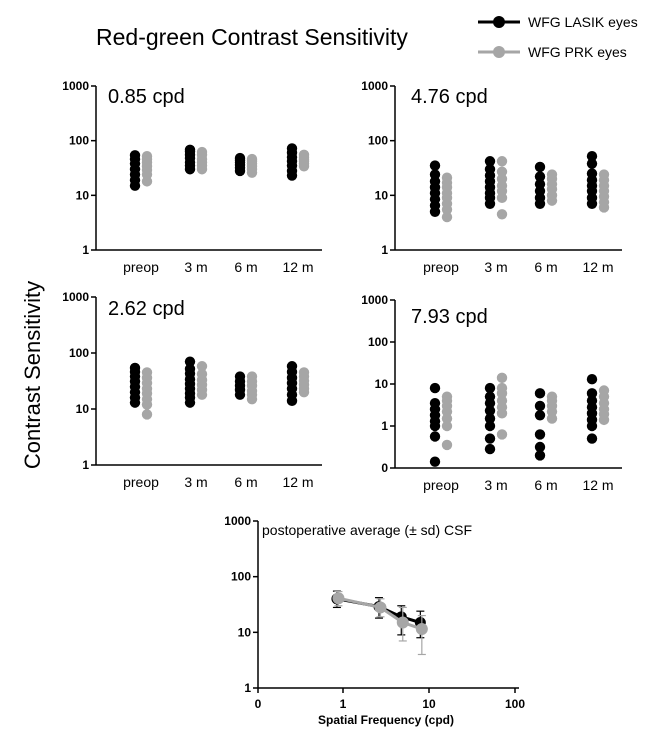 The width and height of the screenshot is (665, 733). I want to click on panel-title: 2.62 cpd, so click(146, 309).